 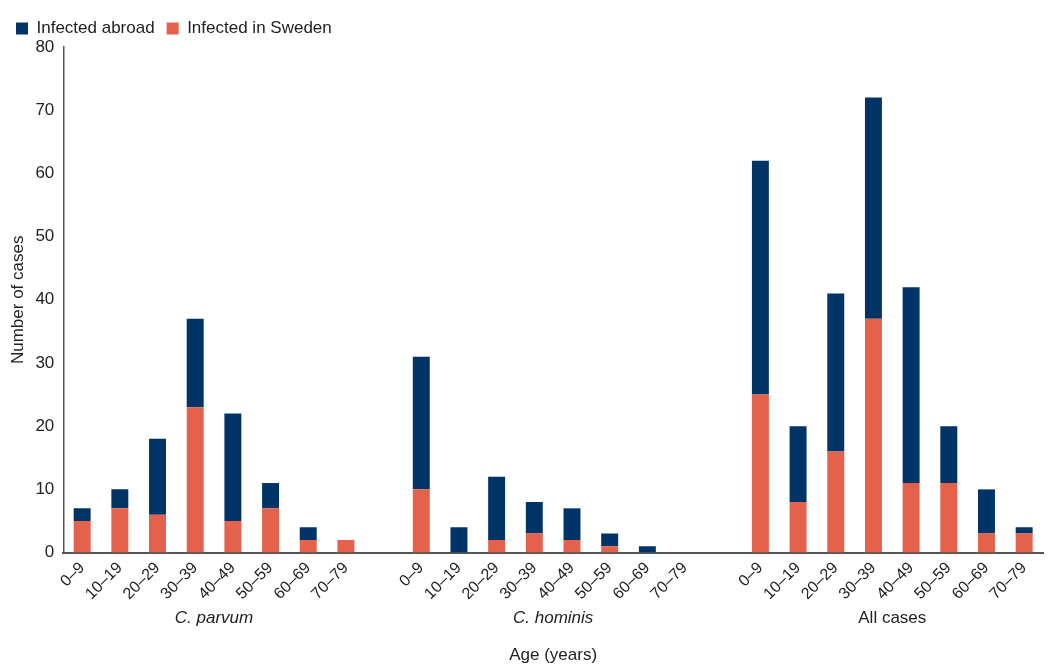 I want to click on text: C. parvum, so click(x=214, y=617).